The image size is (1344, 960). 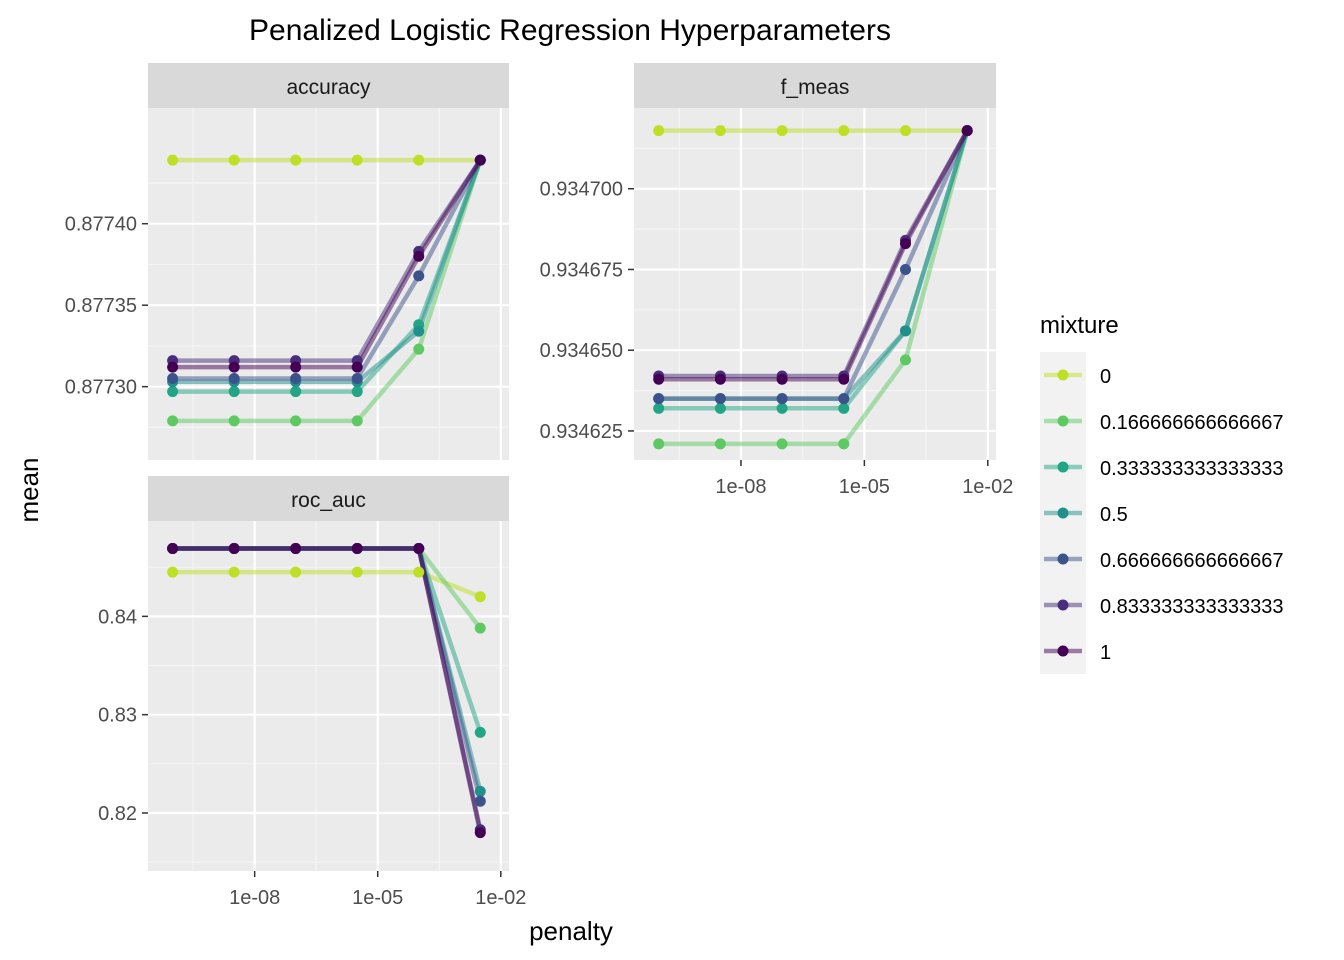 What do you see at coordinates (101, 388) in the screenshot?
I see `y-tick-label: 0.87730` at bounding box center [101, 388].